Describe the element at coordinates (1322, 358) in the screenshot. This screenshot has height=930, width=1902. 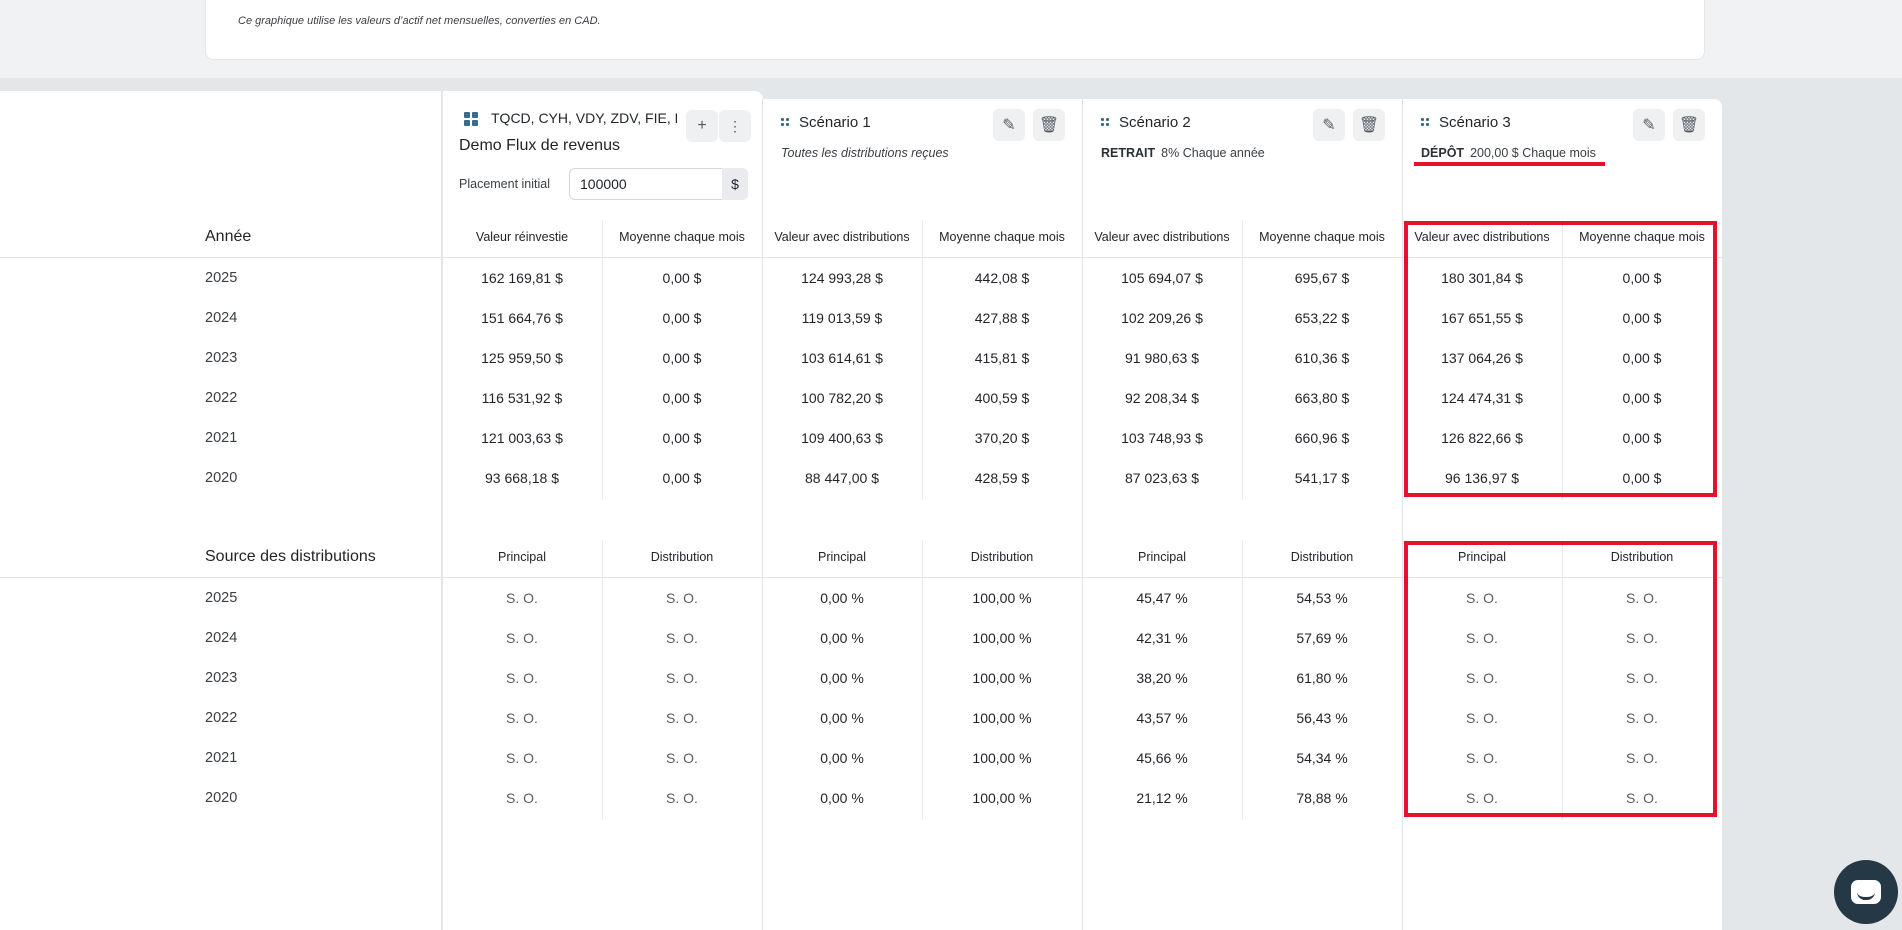
I see `table-cell: 610,36 $` at that location.